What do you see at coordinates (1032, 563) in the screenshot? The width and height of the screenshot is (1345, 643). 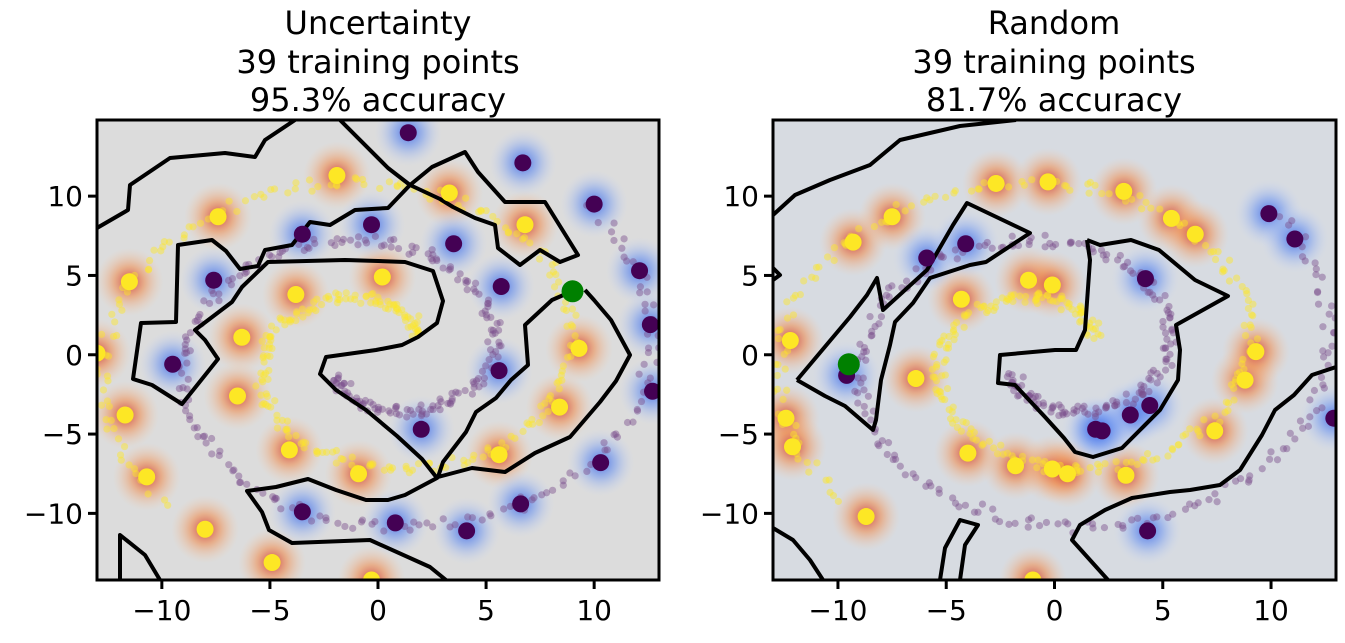 I see `class-probability-glow` at bounding box center [1032, 563].